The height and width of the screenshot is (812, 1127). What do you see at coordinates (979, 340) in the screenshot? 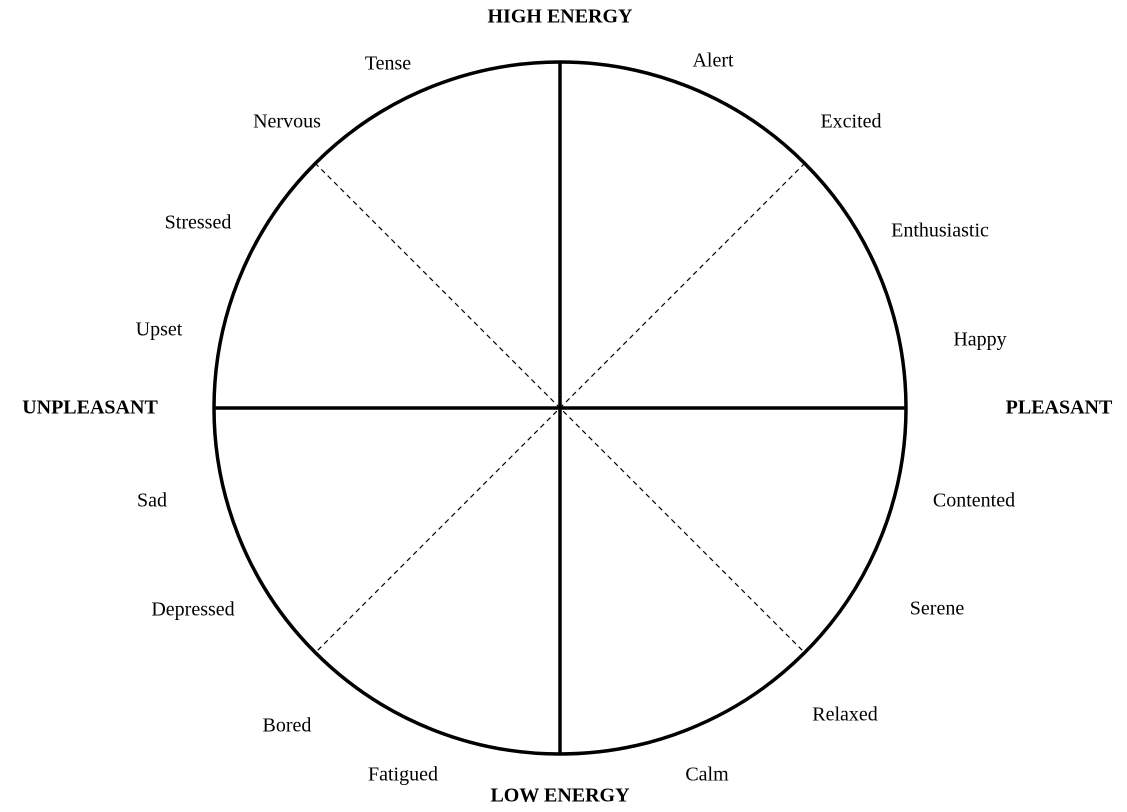
I see `emotion-label: Happy` at bounding box center [979, 340].